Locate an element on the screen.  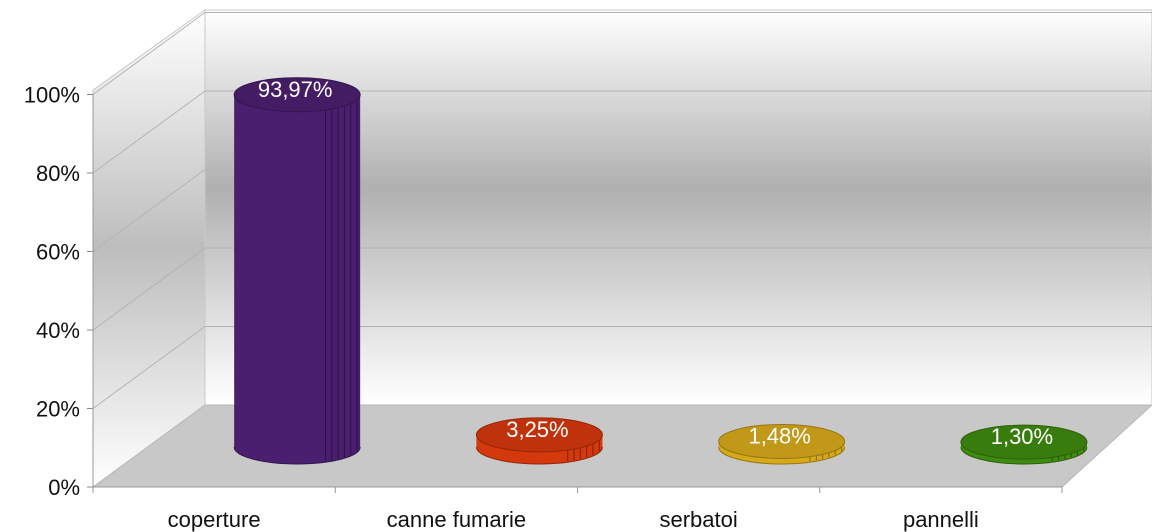
y-tick-label: 80% is located at coordinates (58, 173).